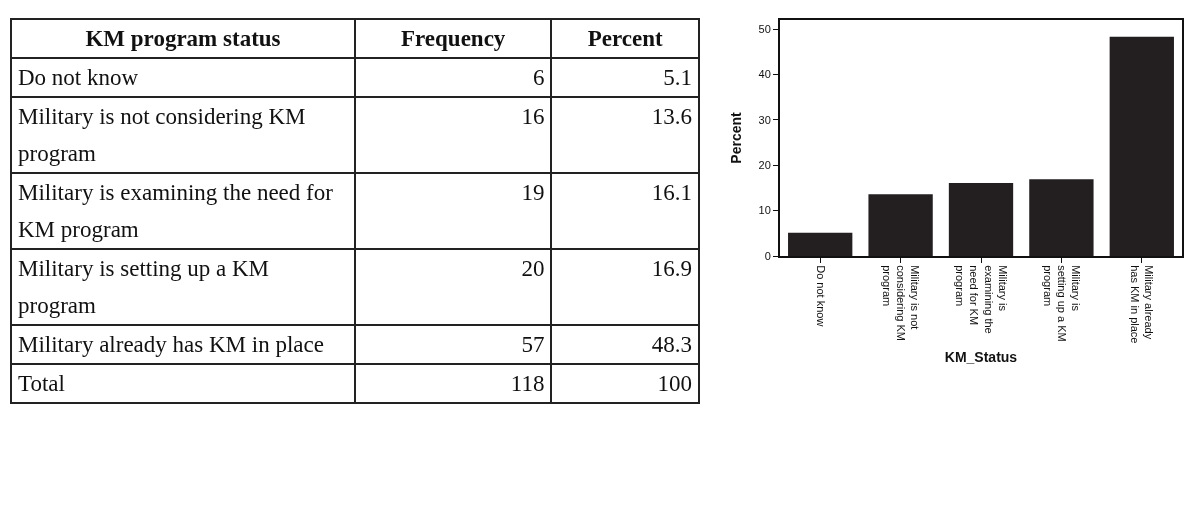  What do you see at coordinates (453, 135) in the screenshot?
I see `data-label: 16` at bounding box center [453, 135].